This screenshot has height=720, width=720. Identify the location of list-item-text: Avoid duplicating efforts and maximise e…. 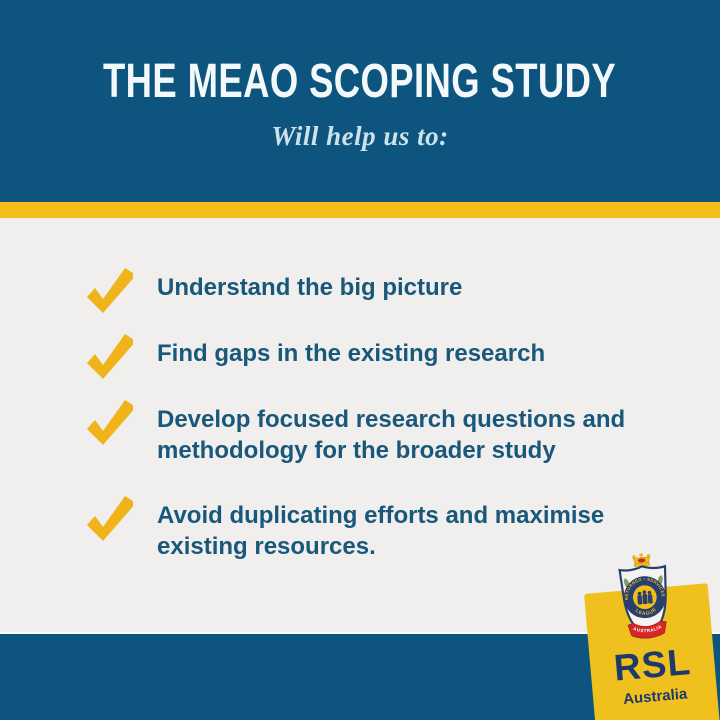
(380, 528).